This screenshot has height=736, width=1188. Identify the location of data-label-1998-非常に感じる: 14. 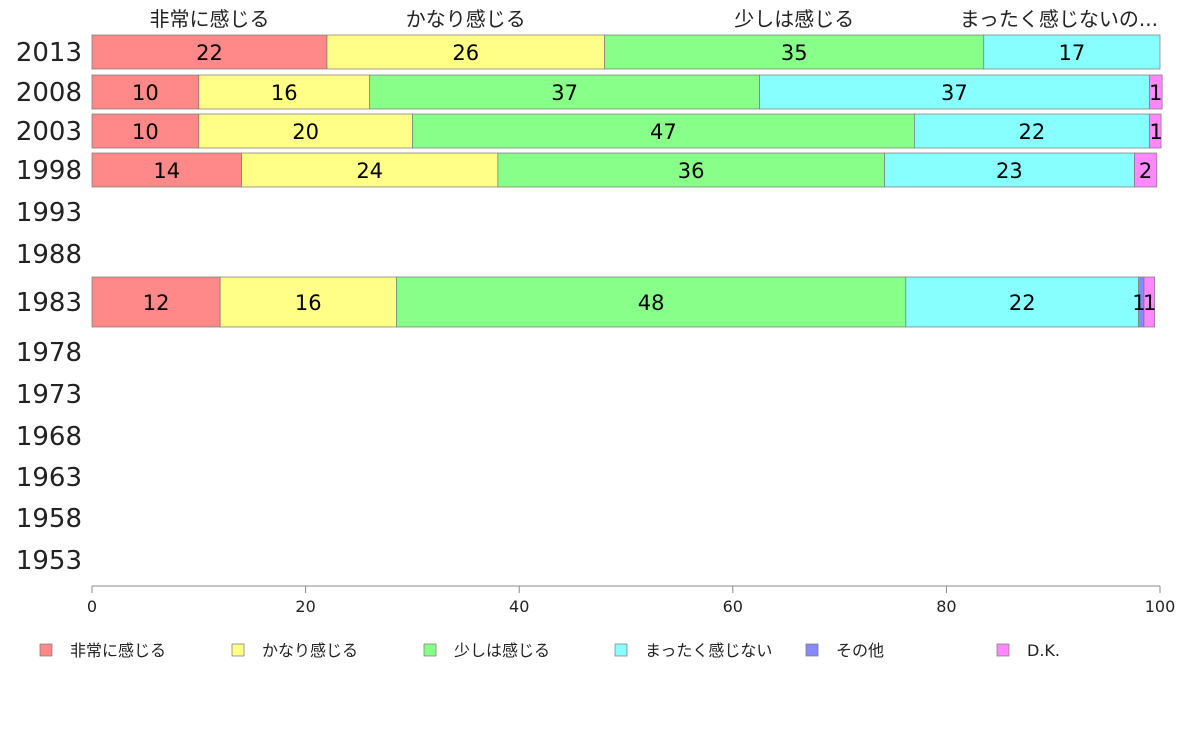
(166, 171).